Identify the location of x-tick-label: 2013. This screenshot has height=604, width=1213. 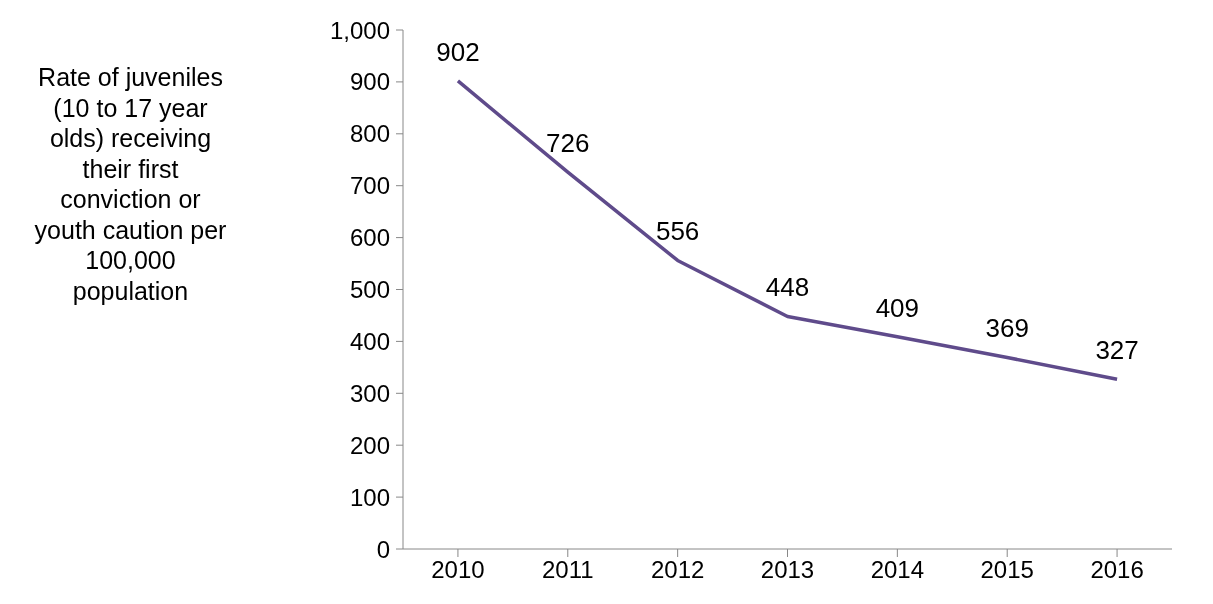
(787, 570).